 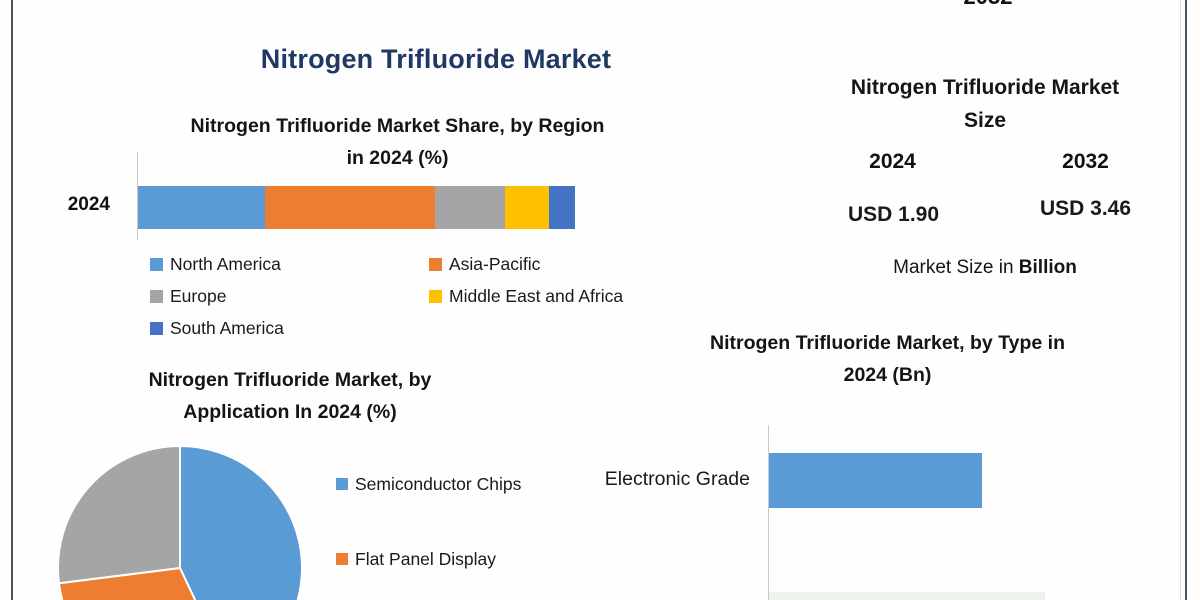 I want to click on legend-swatch-south-america, so click(x=156, y=328).